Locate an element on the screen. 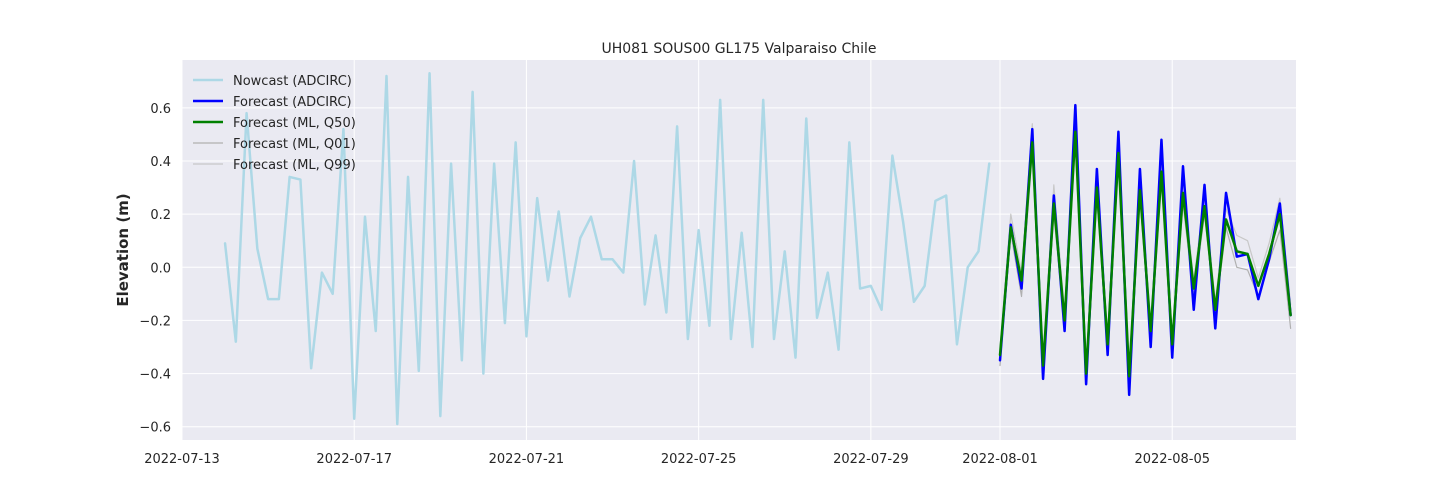  series-line-forecast-ml-q50 is located at coordinates (1145, 254).